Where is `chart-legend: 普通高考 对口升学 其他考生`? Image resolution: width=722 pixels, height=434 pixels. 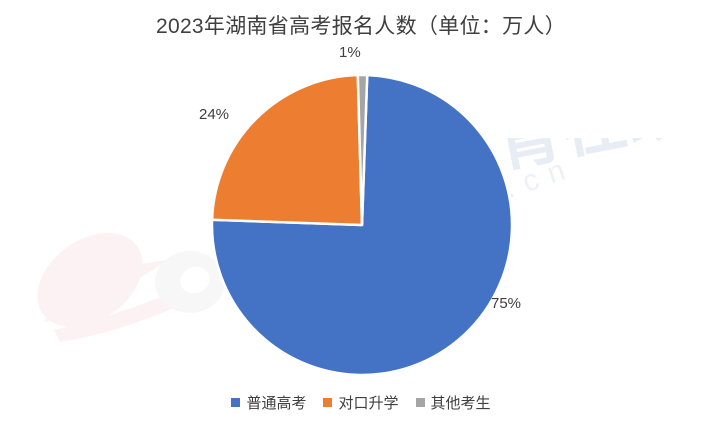 chart-legend: 普通高考 对口升学 其他考生 is located at coordinates (361, 402).